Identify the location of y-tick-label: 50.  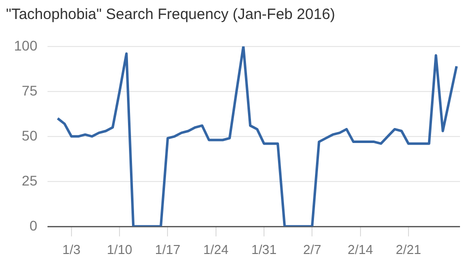
(30, 135).